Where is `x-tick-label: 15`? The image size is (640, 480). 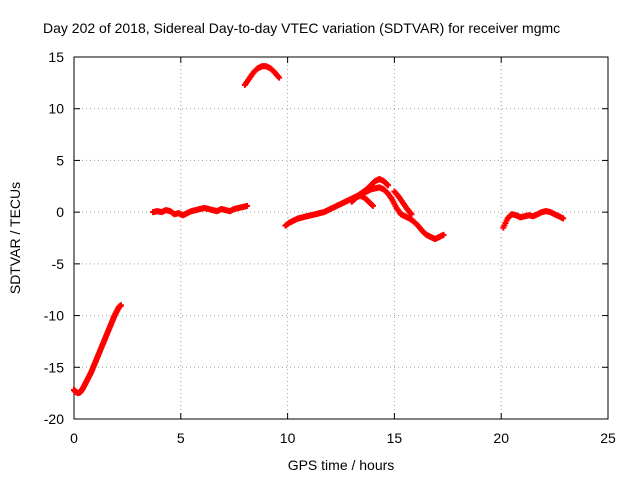 x-tick-label: 15 is located at coordinates (395, 438).